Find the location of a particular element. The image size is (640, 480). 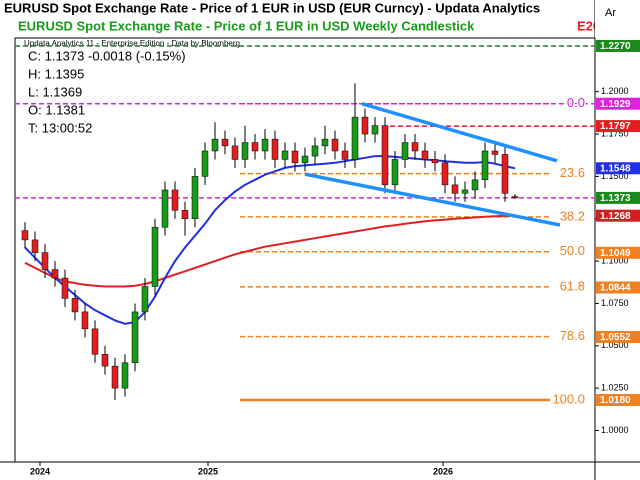

price-badge-label: 1.2270 is located at coordinates (615, 46).